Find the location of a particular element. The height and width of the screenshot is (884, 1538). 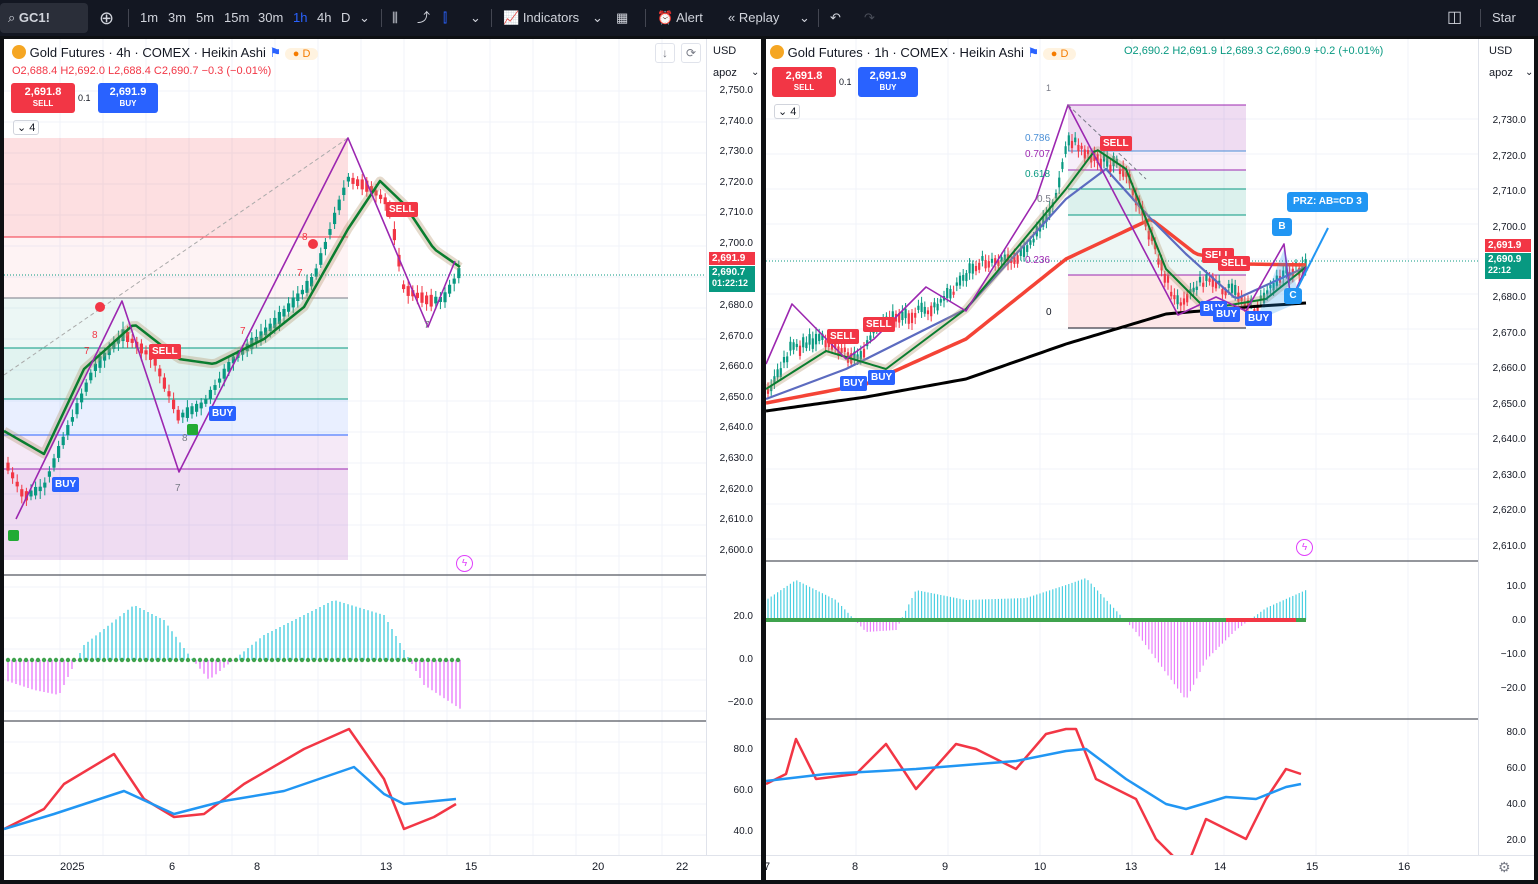

left-buy-signal: BUY is located at coordinates (66, 484).